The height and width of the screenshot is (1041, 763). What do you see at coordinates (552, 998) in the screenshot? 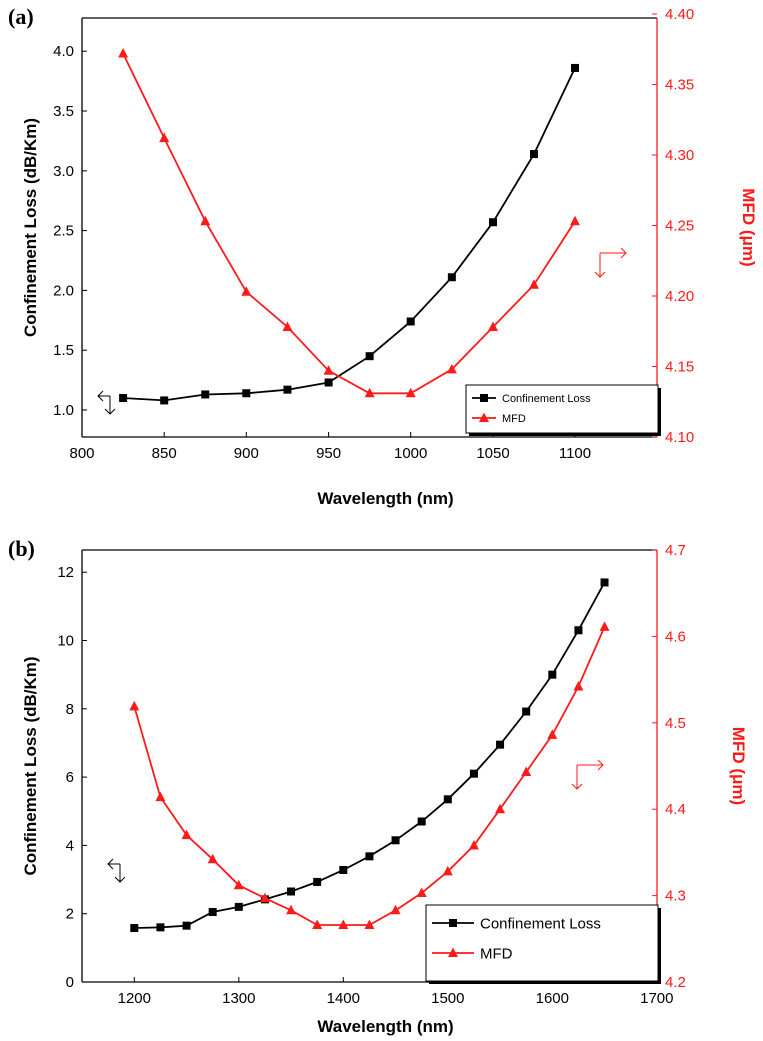
I see `x-tick-label: 1600` at bounding box center [552, 998].